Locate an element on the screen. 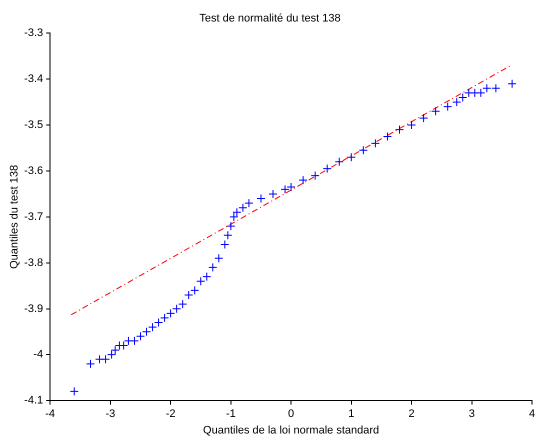  x-tick-label: 2 is located at coordinates (411, 414).